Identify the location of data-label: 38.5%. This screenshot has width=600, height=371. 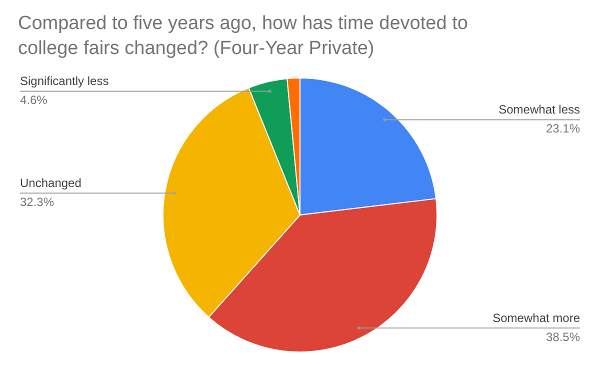
(563, 337).